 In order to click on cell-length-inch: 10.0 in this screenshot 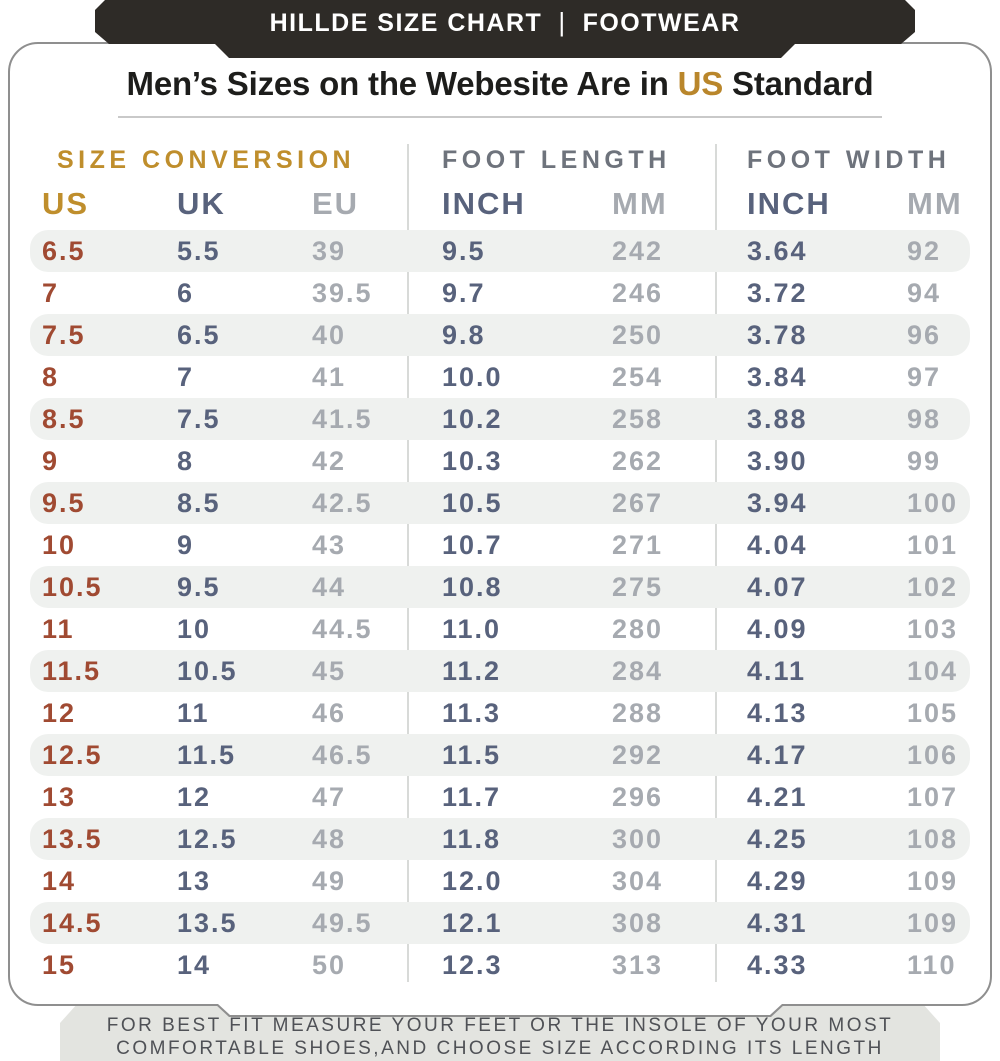, I will do `click(472, 376)`.